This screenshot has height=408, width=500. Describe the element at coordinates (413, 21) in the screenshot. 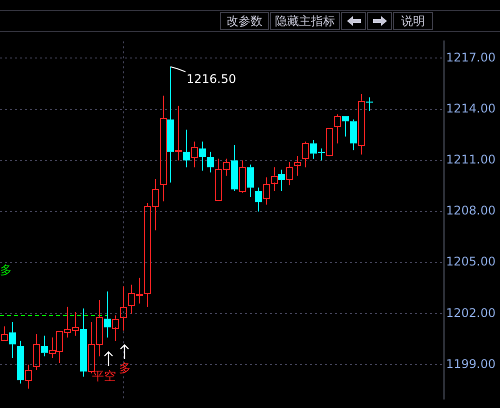

I see `text: 说明` at that location.